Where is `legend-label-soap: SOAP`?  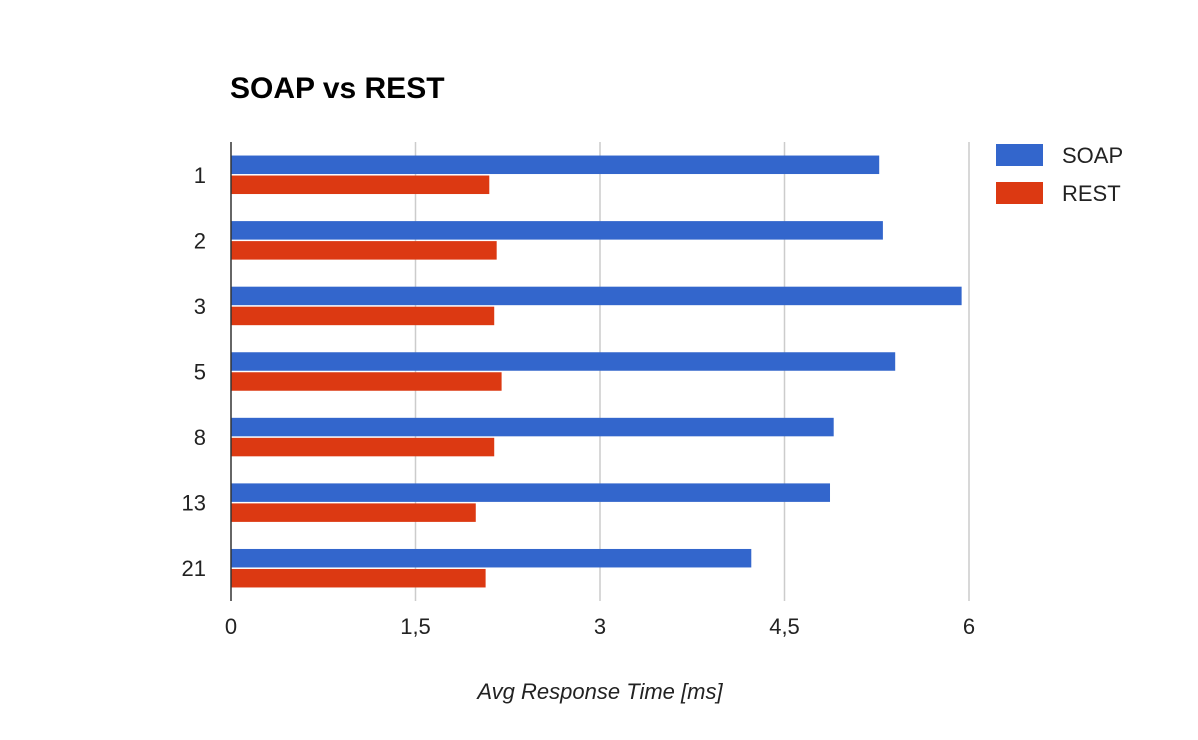
legend-label-soap: SOAP is located at coordinates (1092, 155).